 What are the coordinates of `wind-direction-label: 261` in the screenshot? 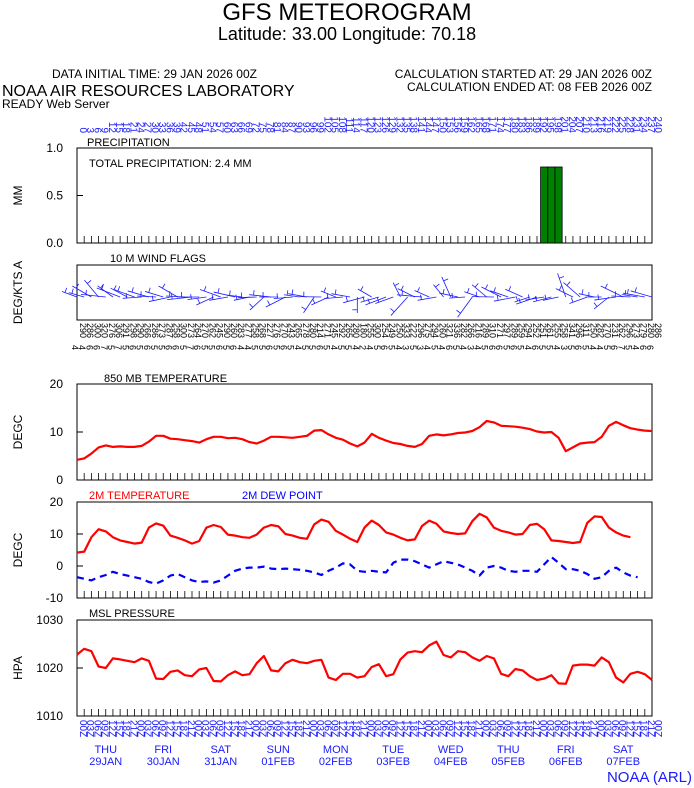 It's located at (550, 330).